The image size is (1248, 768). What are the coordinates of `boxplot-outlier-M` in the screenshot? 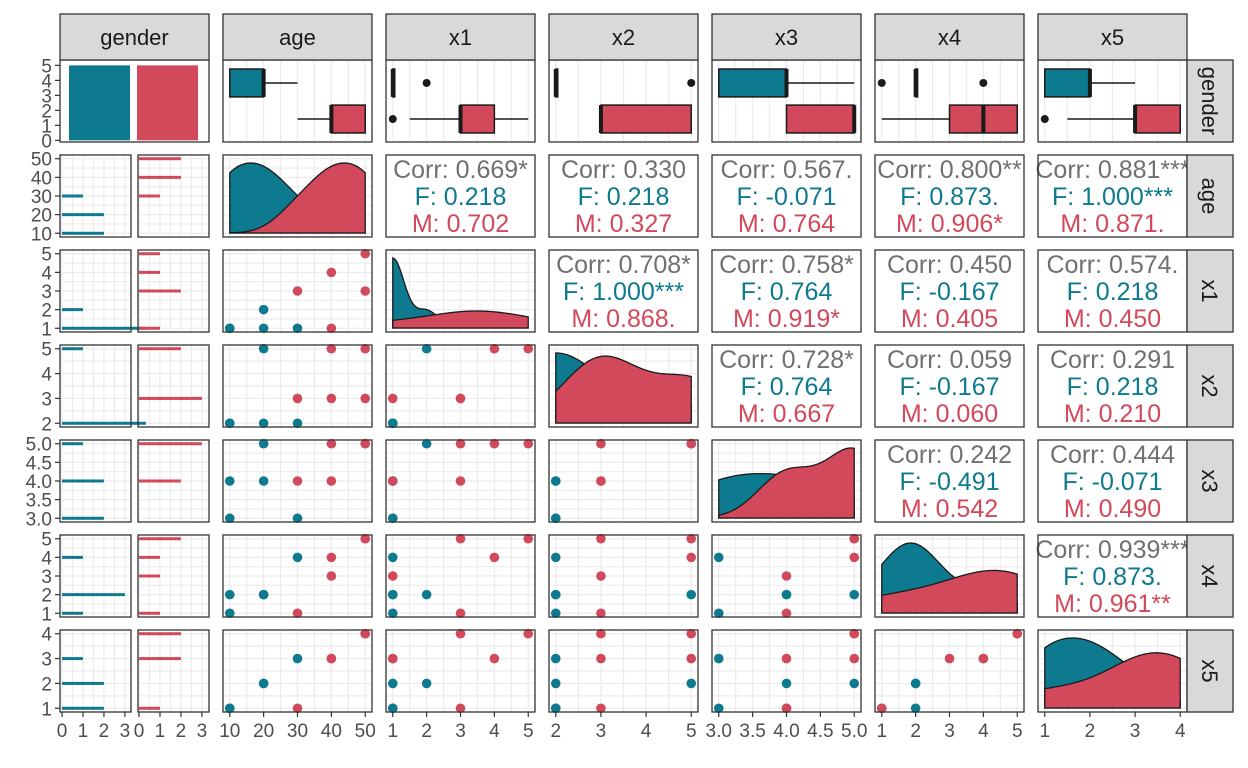 It's located at (1044, 119).